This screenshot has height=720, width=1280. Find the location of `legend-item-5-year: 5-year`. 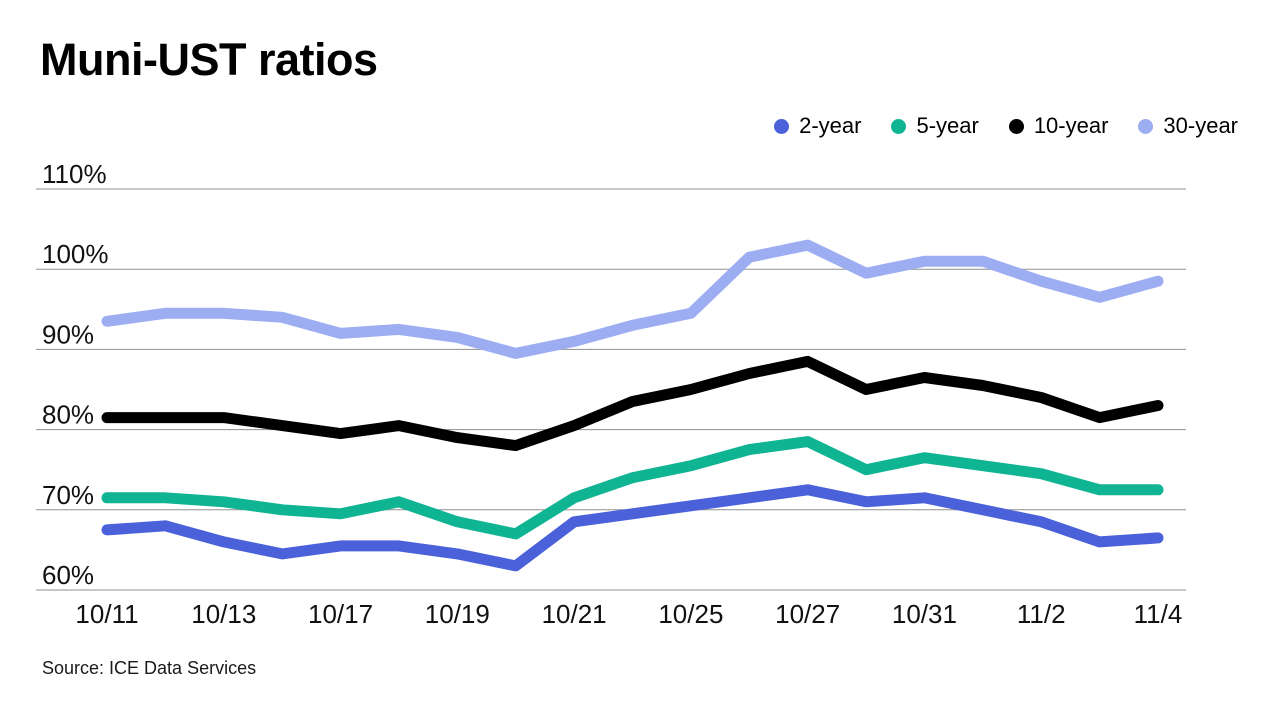

legend-item-5-year: 5-year is located at coordinates (935, 126).